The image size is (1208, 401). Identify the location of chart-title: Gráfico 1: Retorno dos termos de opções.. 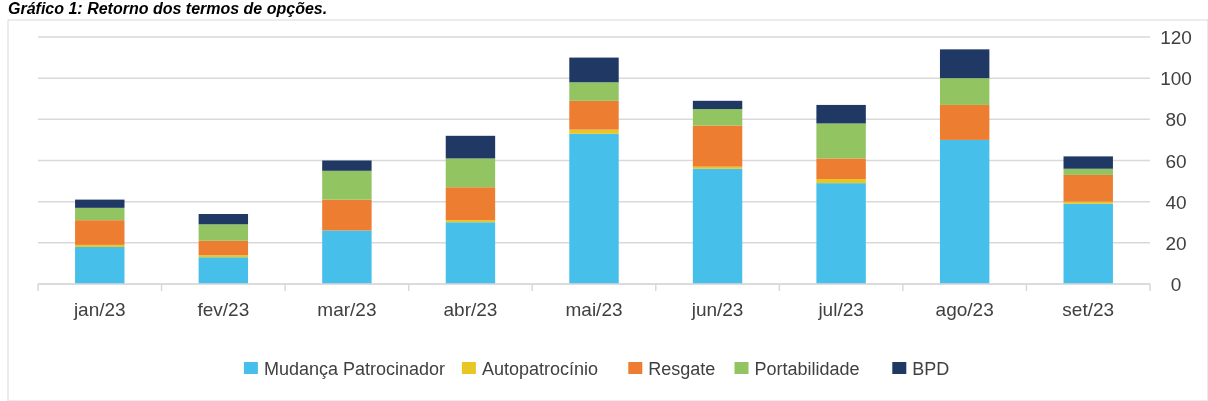
(168, 8).